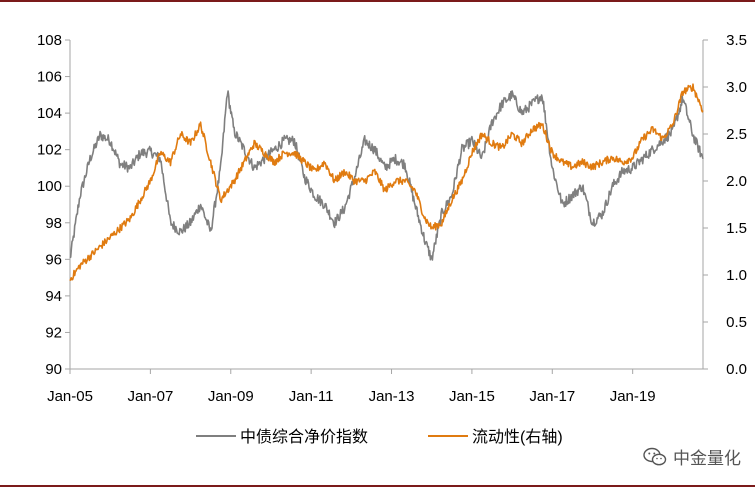 The height and width of the screenshot is (487, 755). Describe the element at coordinates (311, 396) in the screenshot. I see `x-tick-label: Jan-11` at that location.